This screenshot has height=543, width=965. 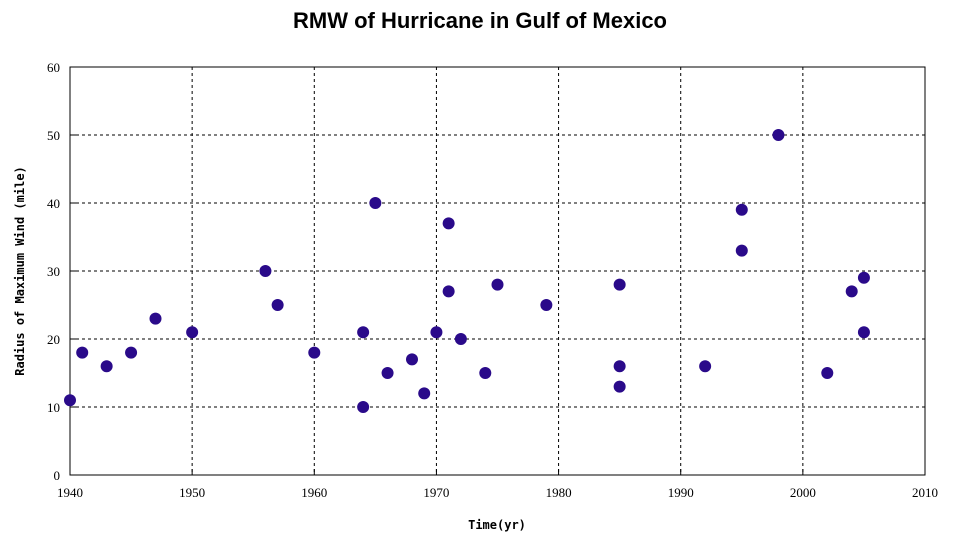 I want to click on y-axis-label: Radius of Maximum Wind (mile), so click(x=20, y=271).